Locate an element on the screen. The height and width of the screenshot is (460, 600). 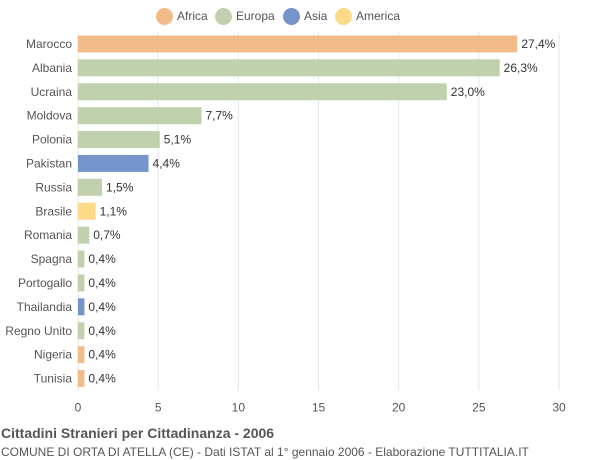
category-label: Spagna is located at coordinates (52, 259).